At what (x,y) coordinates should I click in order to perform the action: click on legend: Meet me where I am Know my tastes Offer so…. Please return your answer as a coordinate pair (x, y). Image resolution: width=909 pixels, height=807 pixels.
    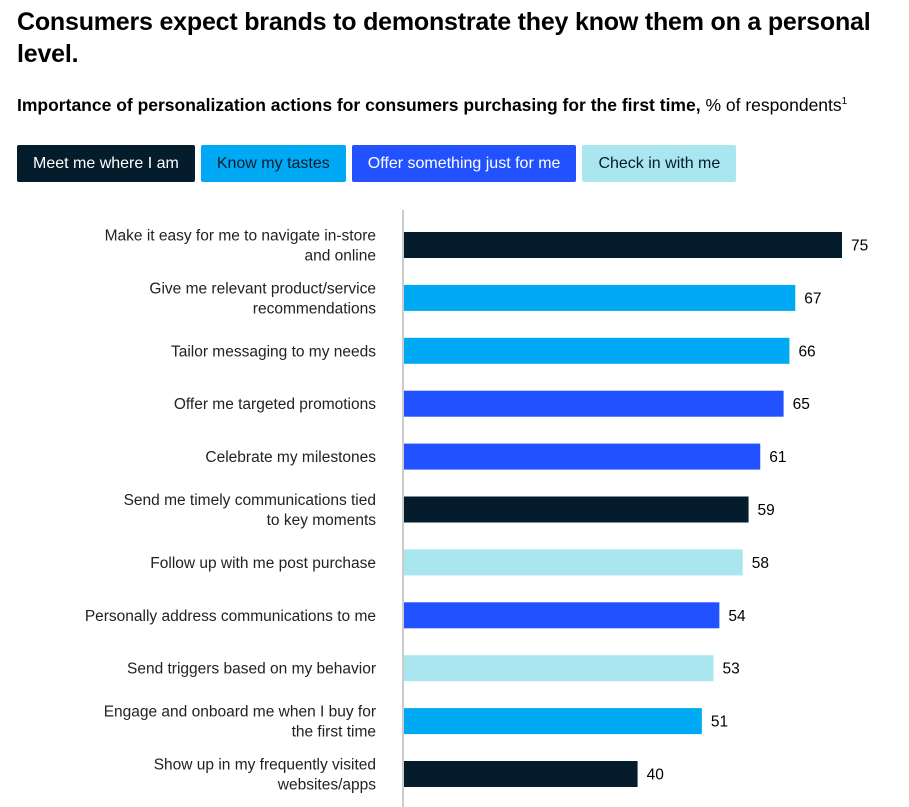
    Looking at the image, I should click on (377, 164).